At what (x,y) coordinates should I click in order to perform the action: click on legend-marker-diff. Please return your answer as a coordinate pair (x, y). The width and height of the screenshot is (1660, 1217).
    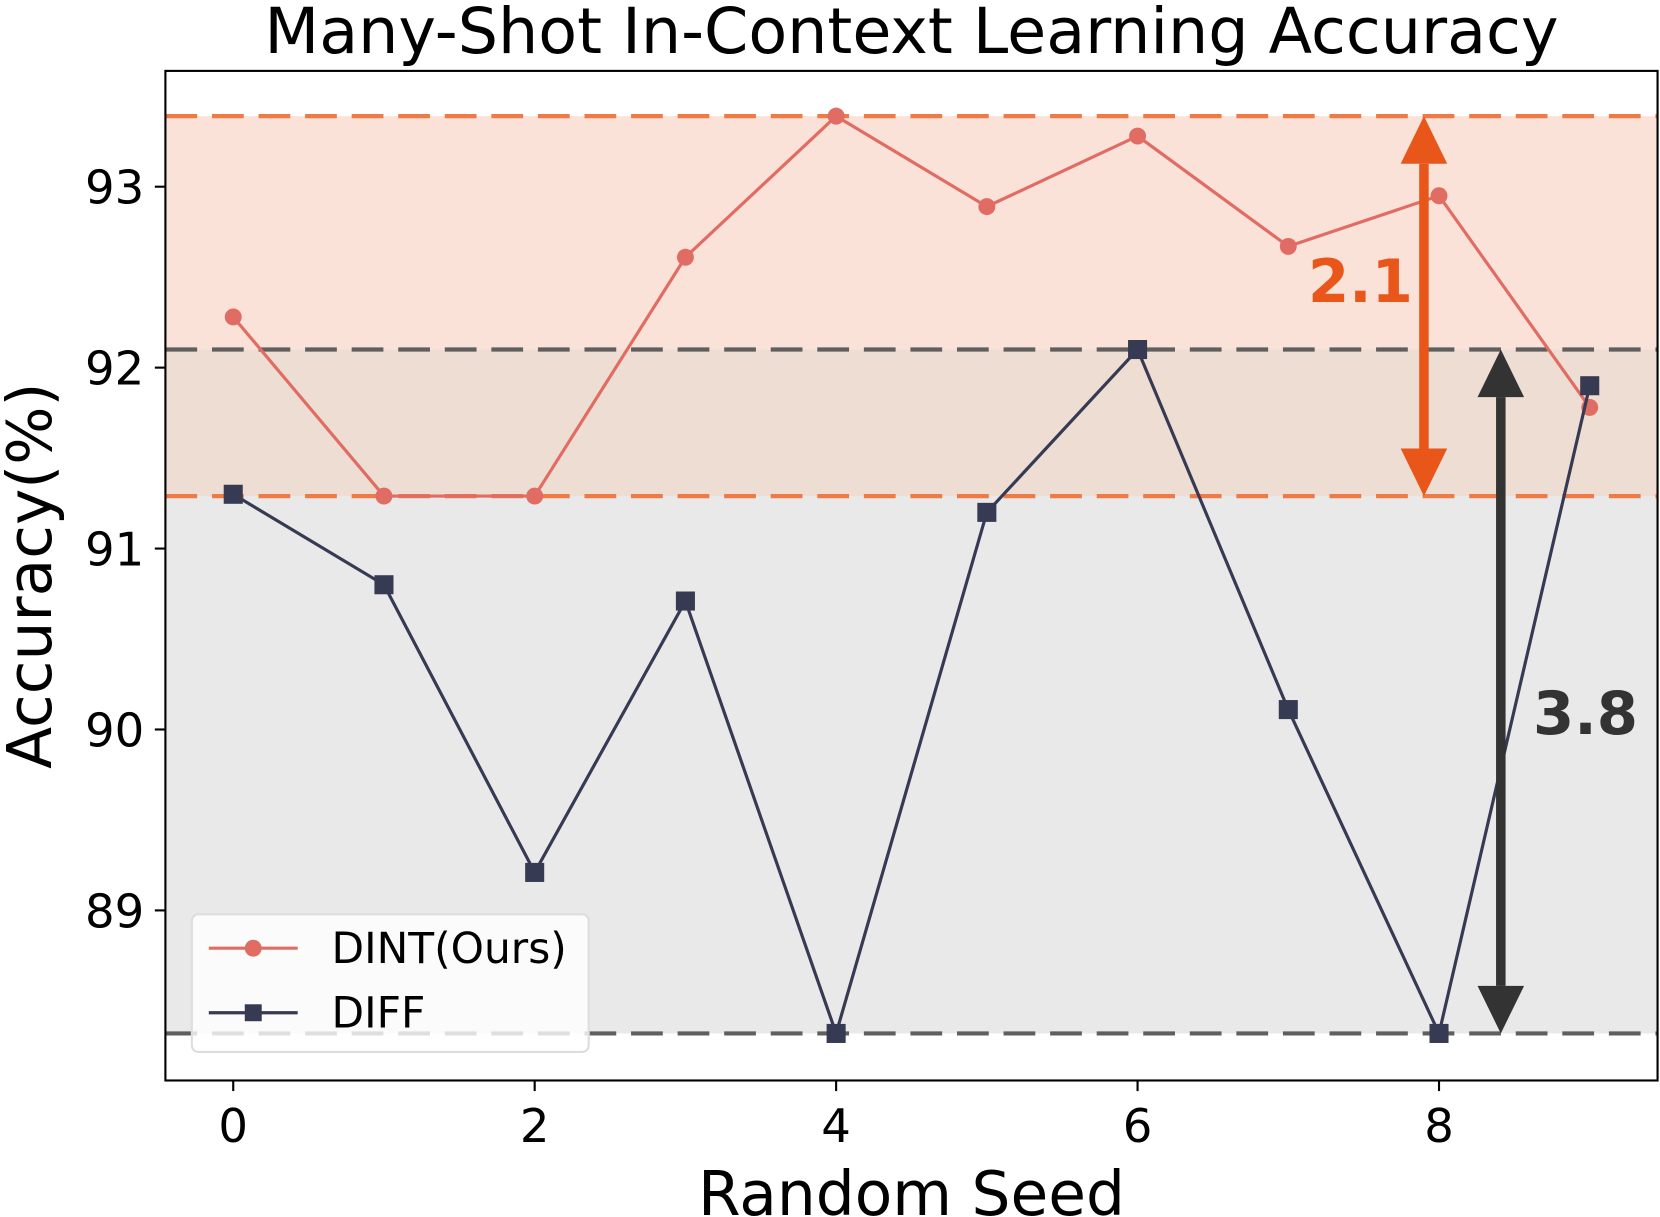
    Looking at the image, I should click on (253, 1013).